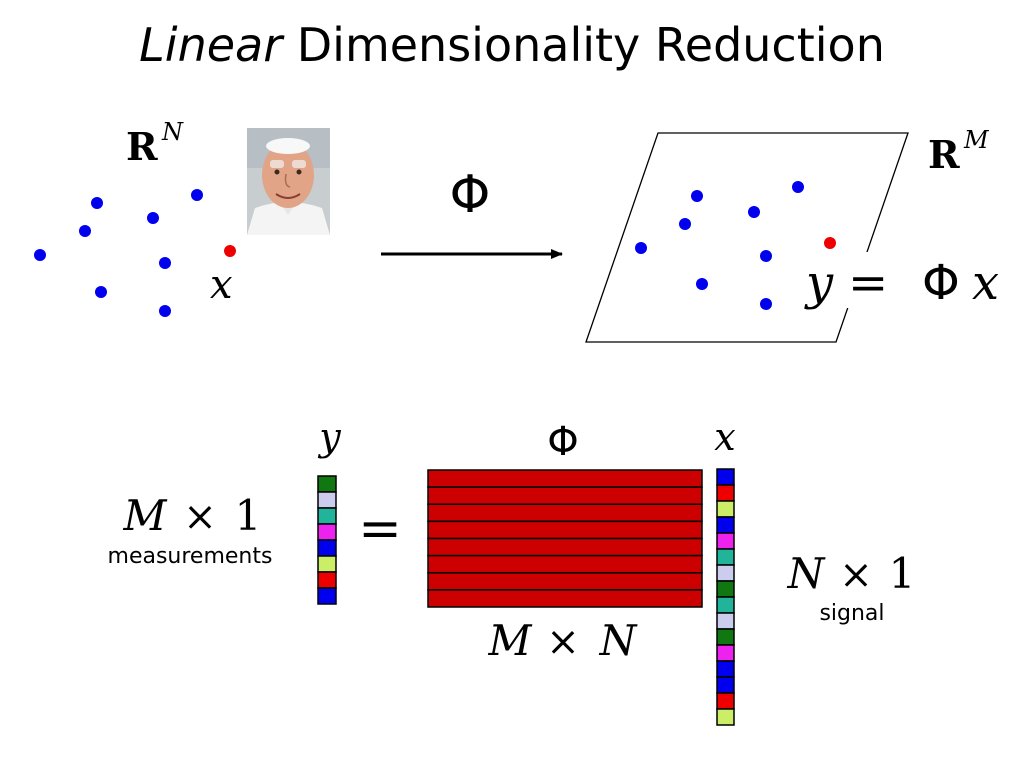 This screenshot has width=1024, height=768. What do you see at coordinates (135, 253) in the screenshot?
I see `left-point-cloud` at bounding box center [135, 253].